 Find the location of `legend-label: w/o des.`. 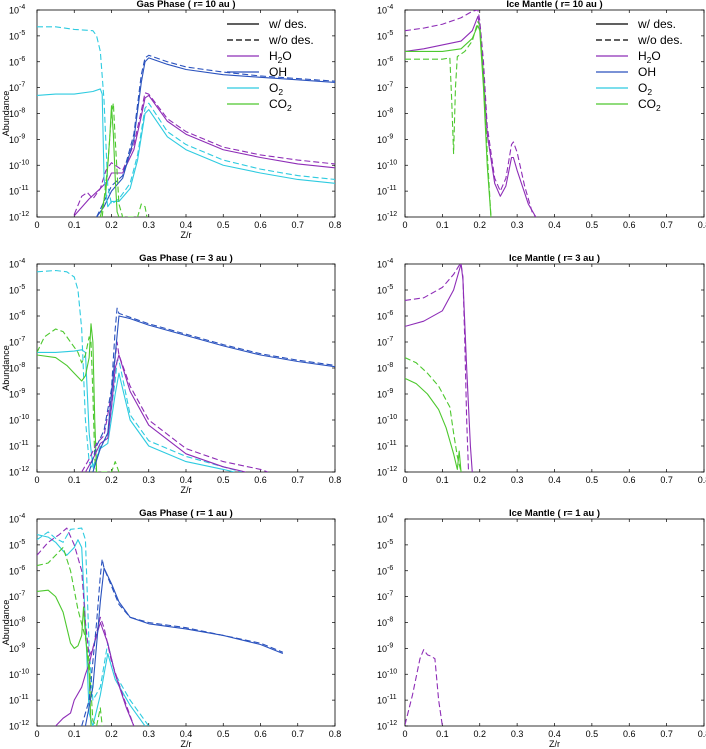

legend-label: w/o des. is located at coordinates (660, 40).